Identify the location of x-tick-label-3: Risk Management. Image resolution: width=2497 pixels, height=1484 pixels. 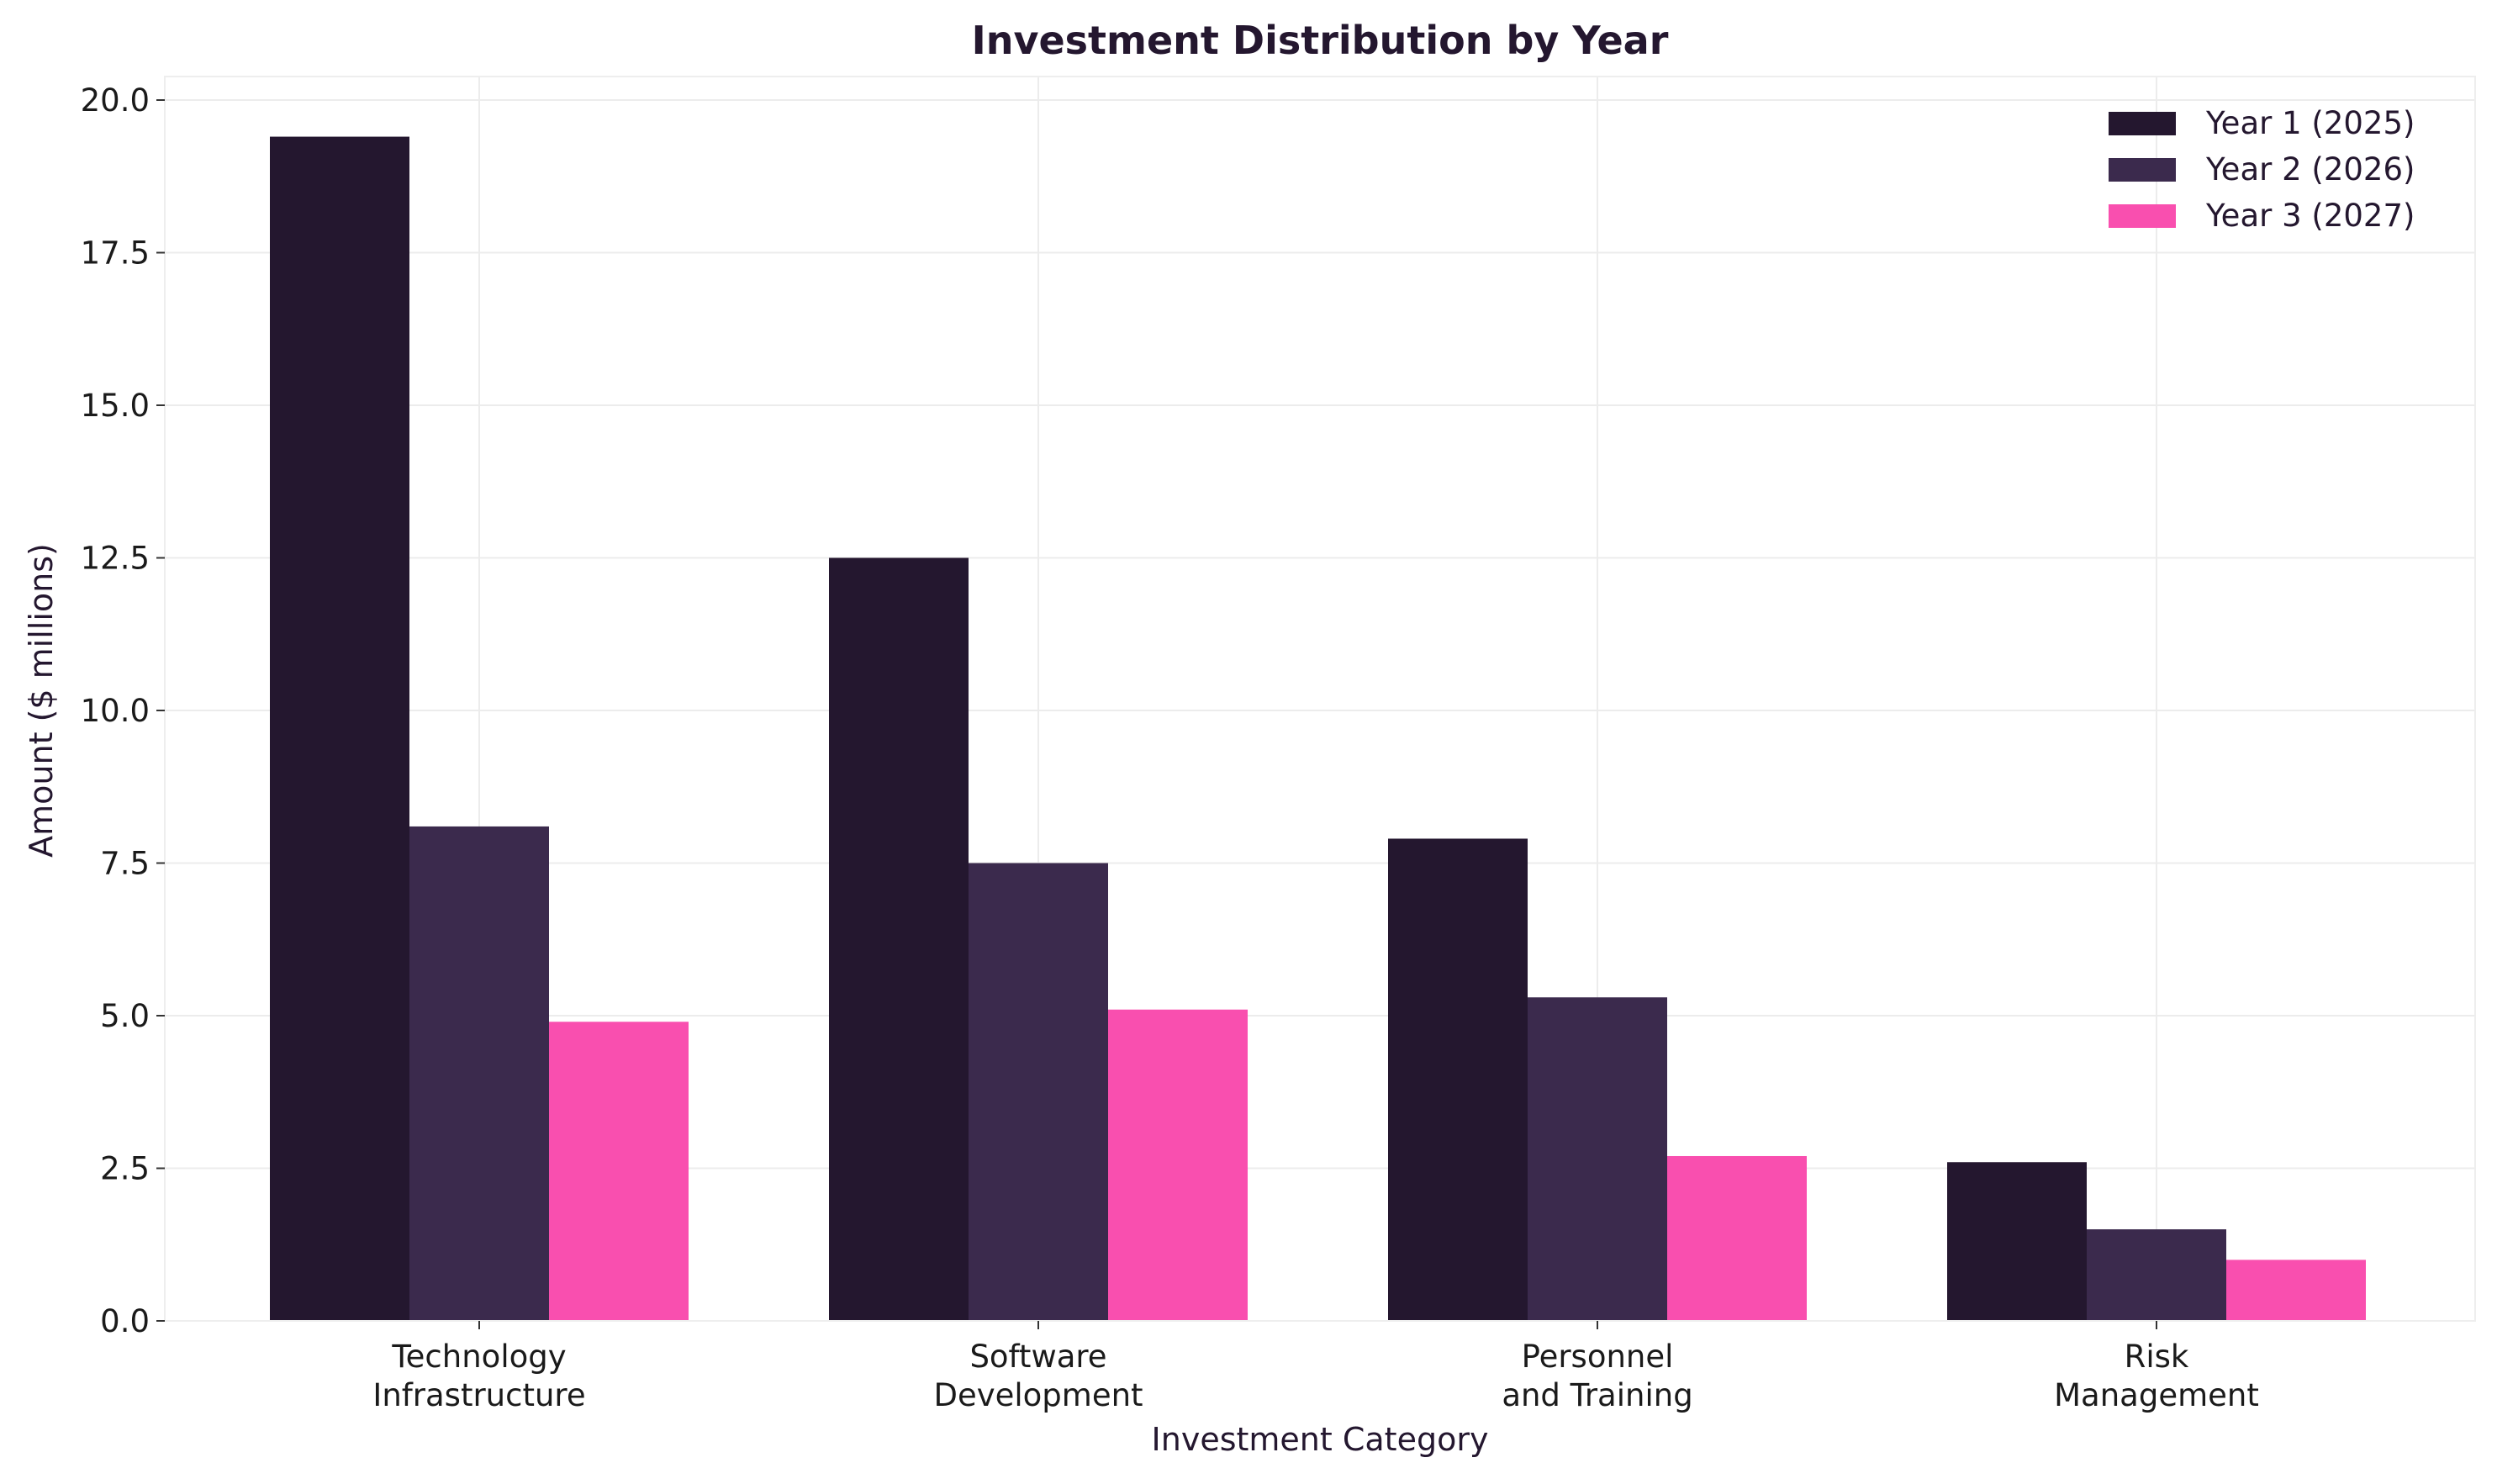
(2156, 1376).